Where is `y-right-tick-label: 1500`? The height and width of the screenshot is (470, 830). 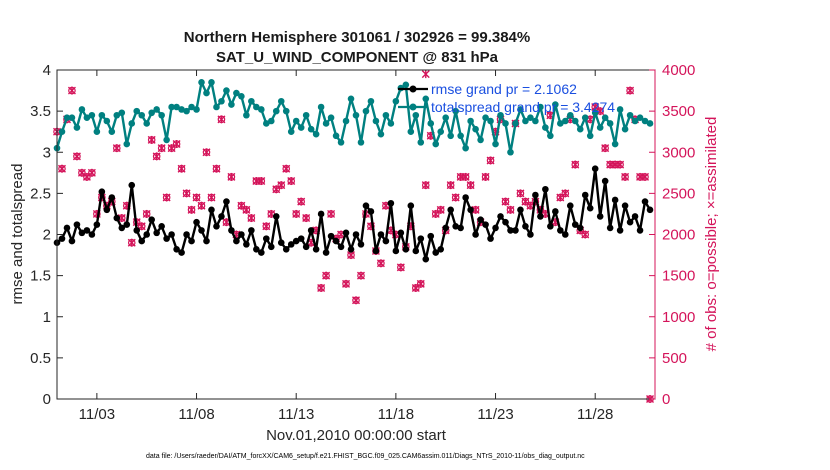 y-right-tick-label: 1500 is located at coordinates (678, 276).